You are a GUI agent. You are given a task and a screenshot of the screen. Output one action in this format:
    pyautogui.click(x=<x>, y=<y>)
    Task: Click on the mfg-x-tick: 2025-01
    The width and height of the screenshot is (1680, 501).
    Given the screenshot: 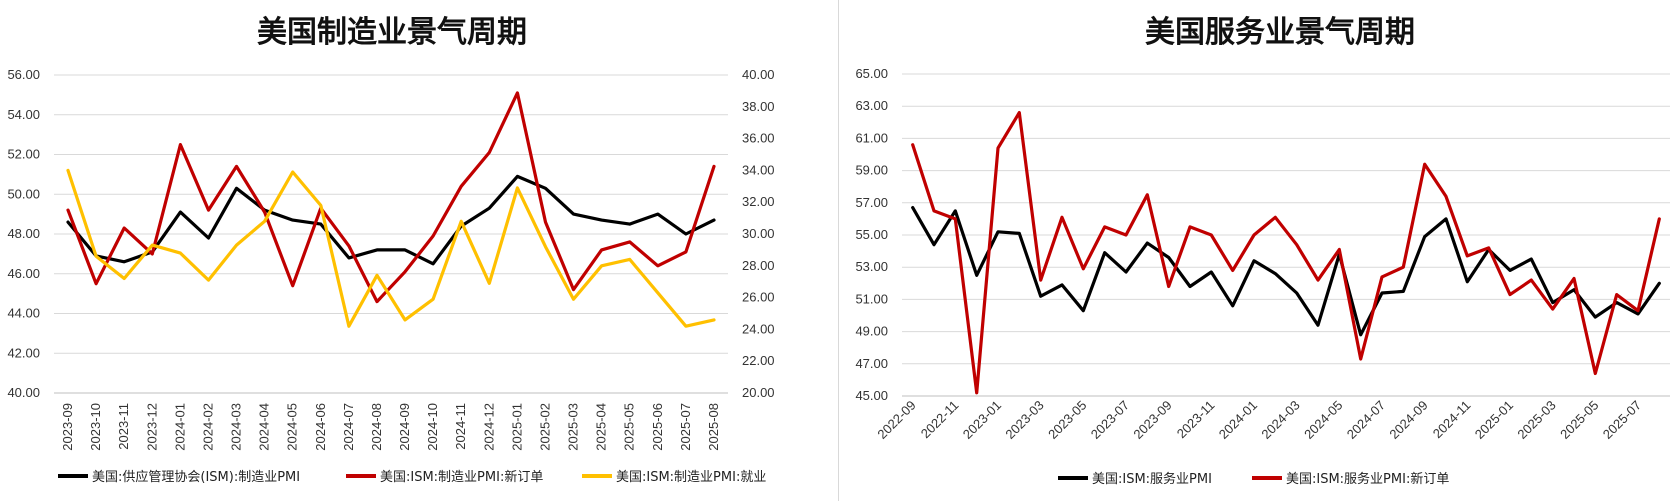 What is the action you would take?
    pyautogui.click(x=516, y=427)
    